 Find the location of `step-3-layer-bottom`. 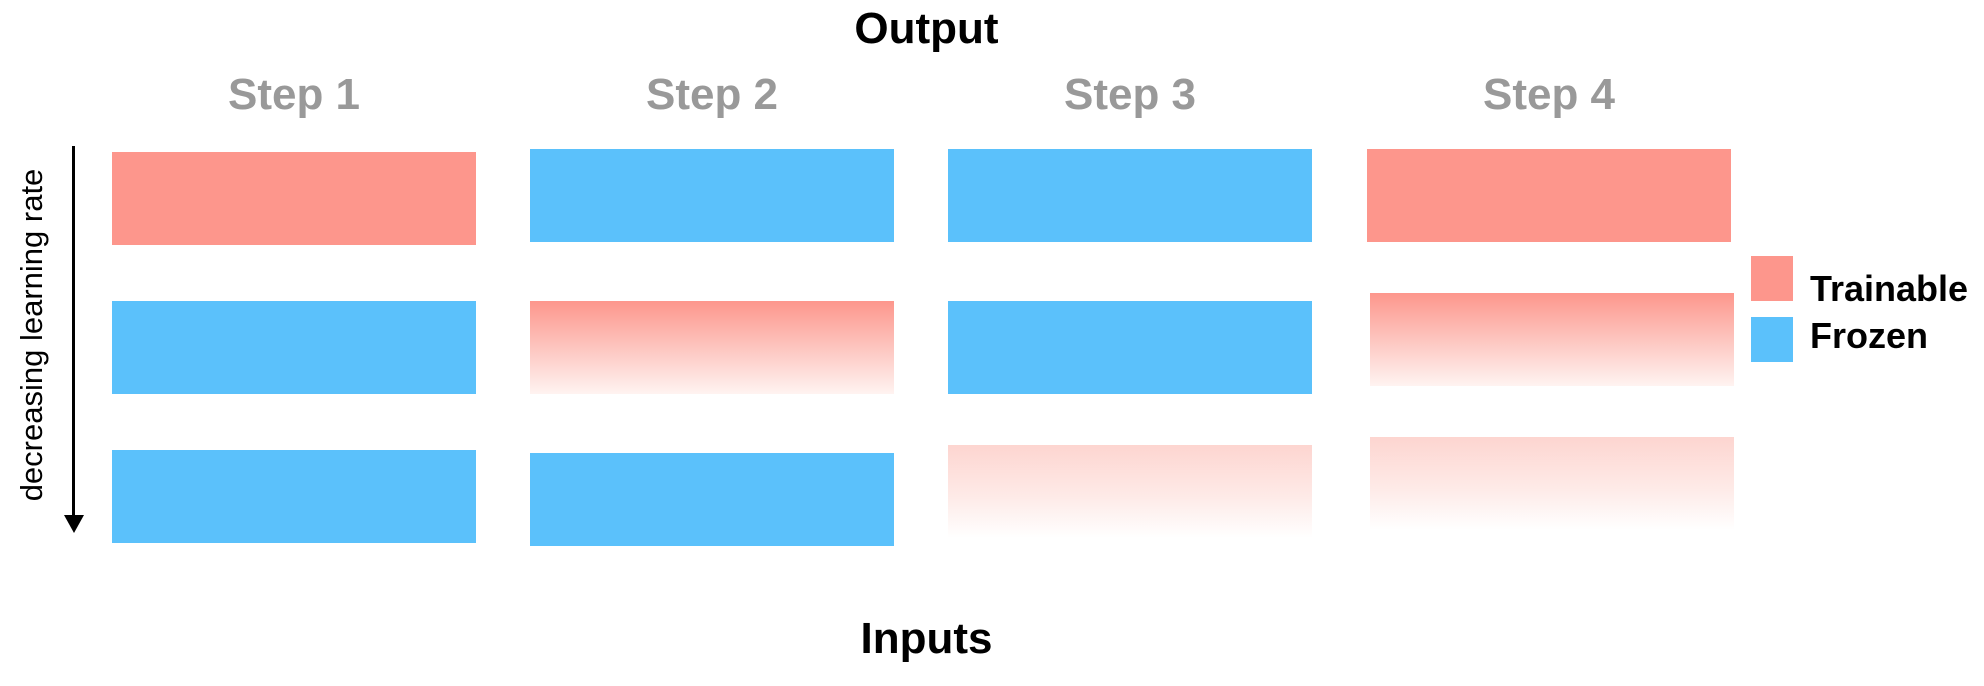

step-3-layer-bottom is located at coordinates (1130, 491).